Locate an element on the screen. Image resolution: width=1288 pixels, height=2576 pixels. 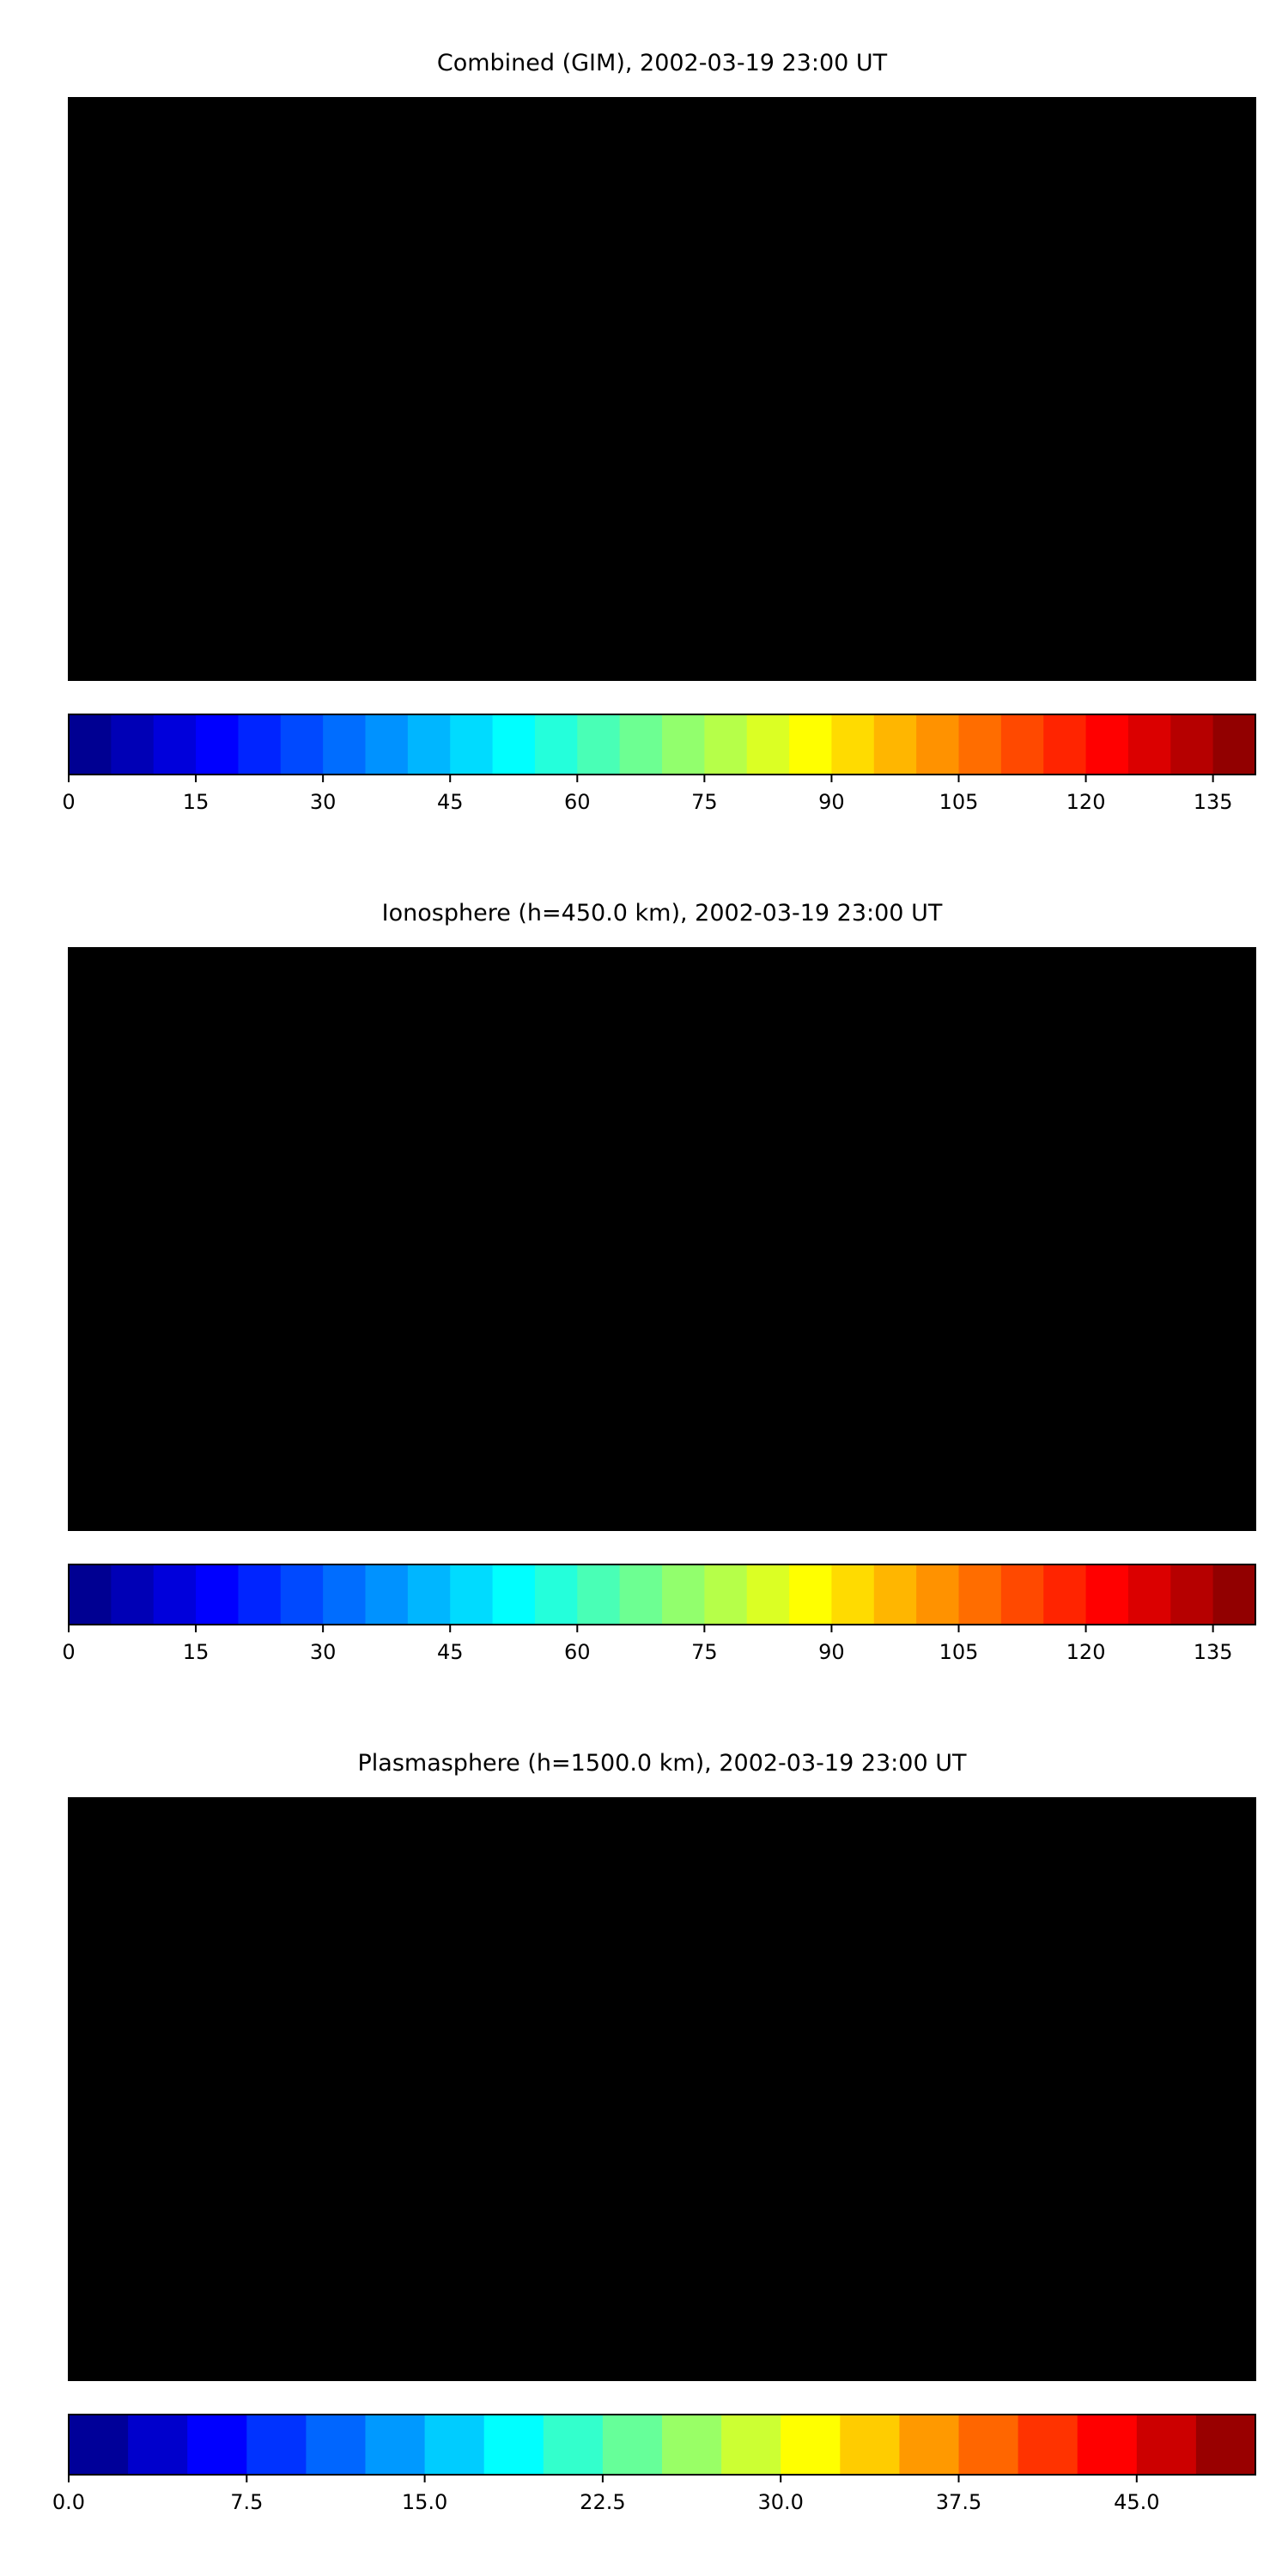
colorbar-tick-label: 135 is located at coordinates (1213, 802).